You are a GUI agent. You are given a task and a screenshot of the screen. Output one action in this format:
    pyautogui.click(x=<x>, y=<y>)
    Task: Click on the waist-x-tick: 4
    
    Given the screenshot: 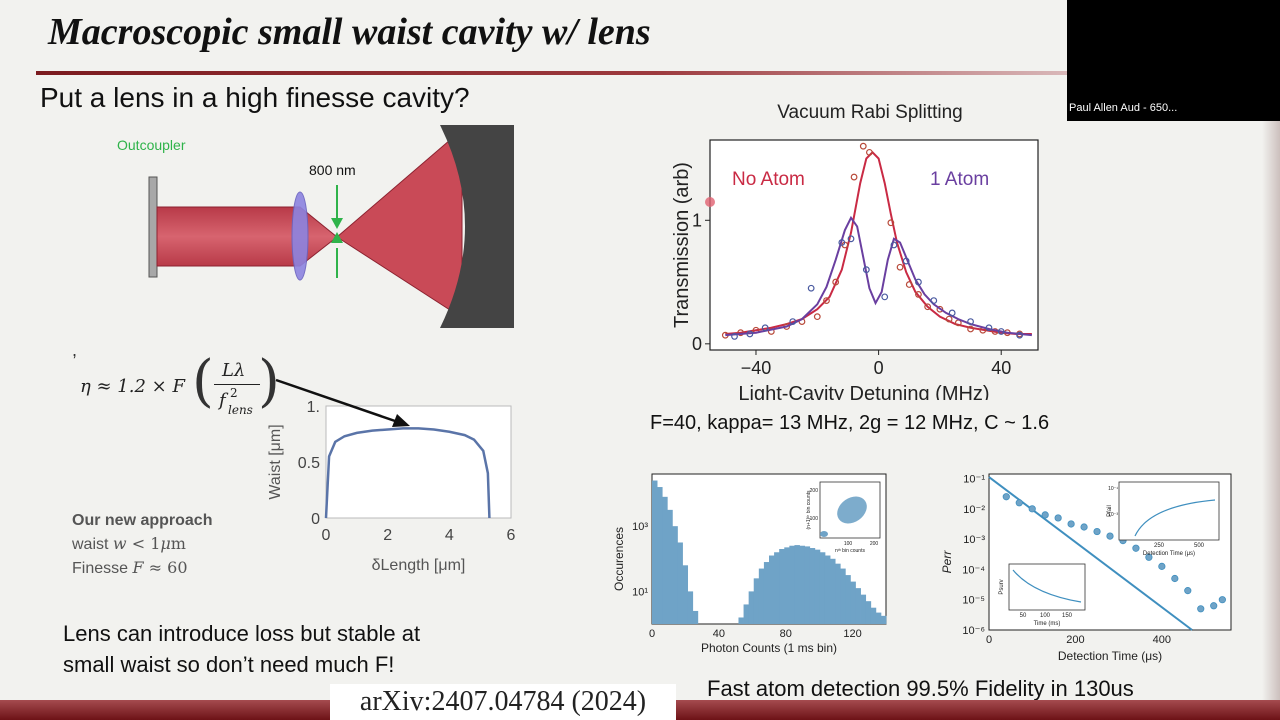 What is the action you would take?
    pyautogui.click(x=449, y=535)
    